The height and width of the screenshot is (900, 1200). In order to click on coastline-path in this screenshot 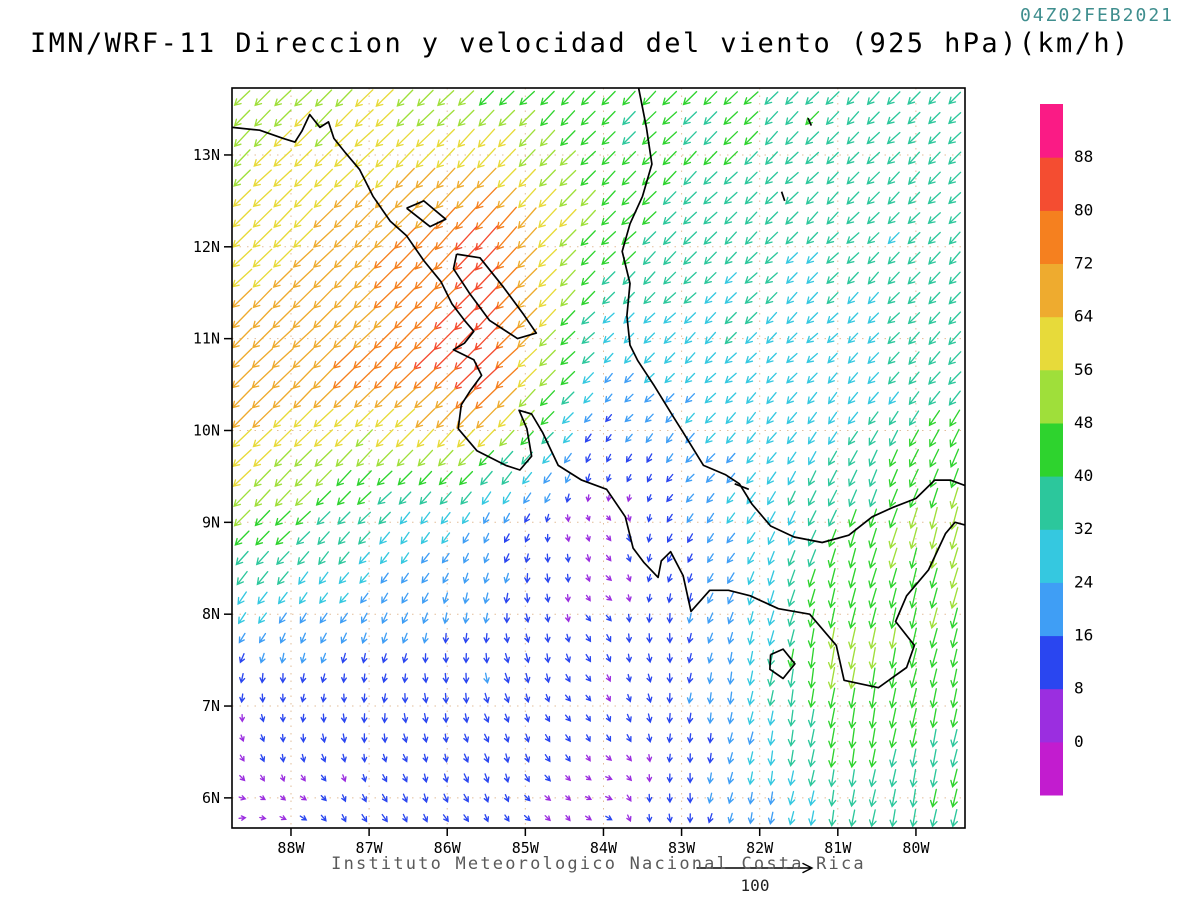, I will do `click(783, 196)`.